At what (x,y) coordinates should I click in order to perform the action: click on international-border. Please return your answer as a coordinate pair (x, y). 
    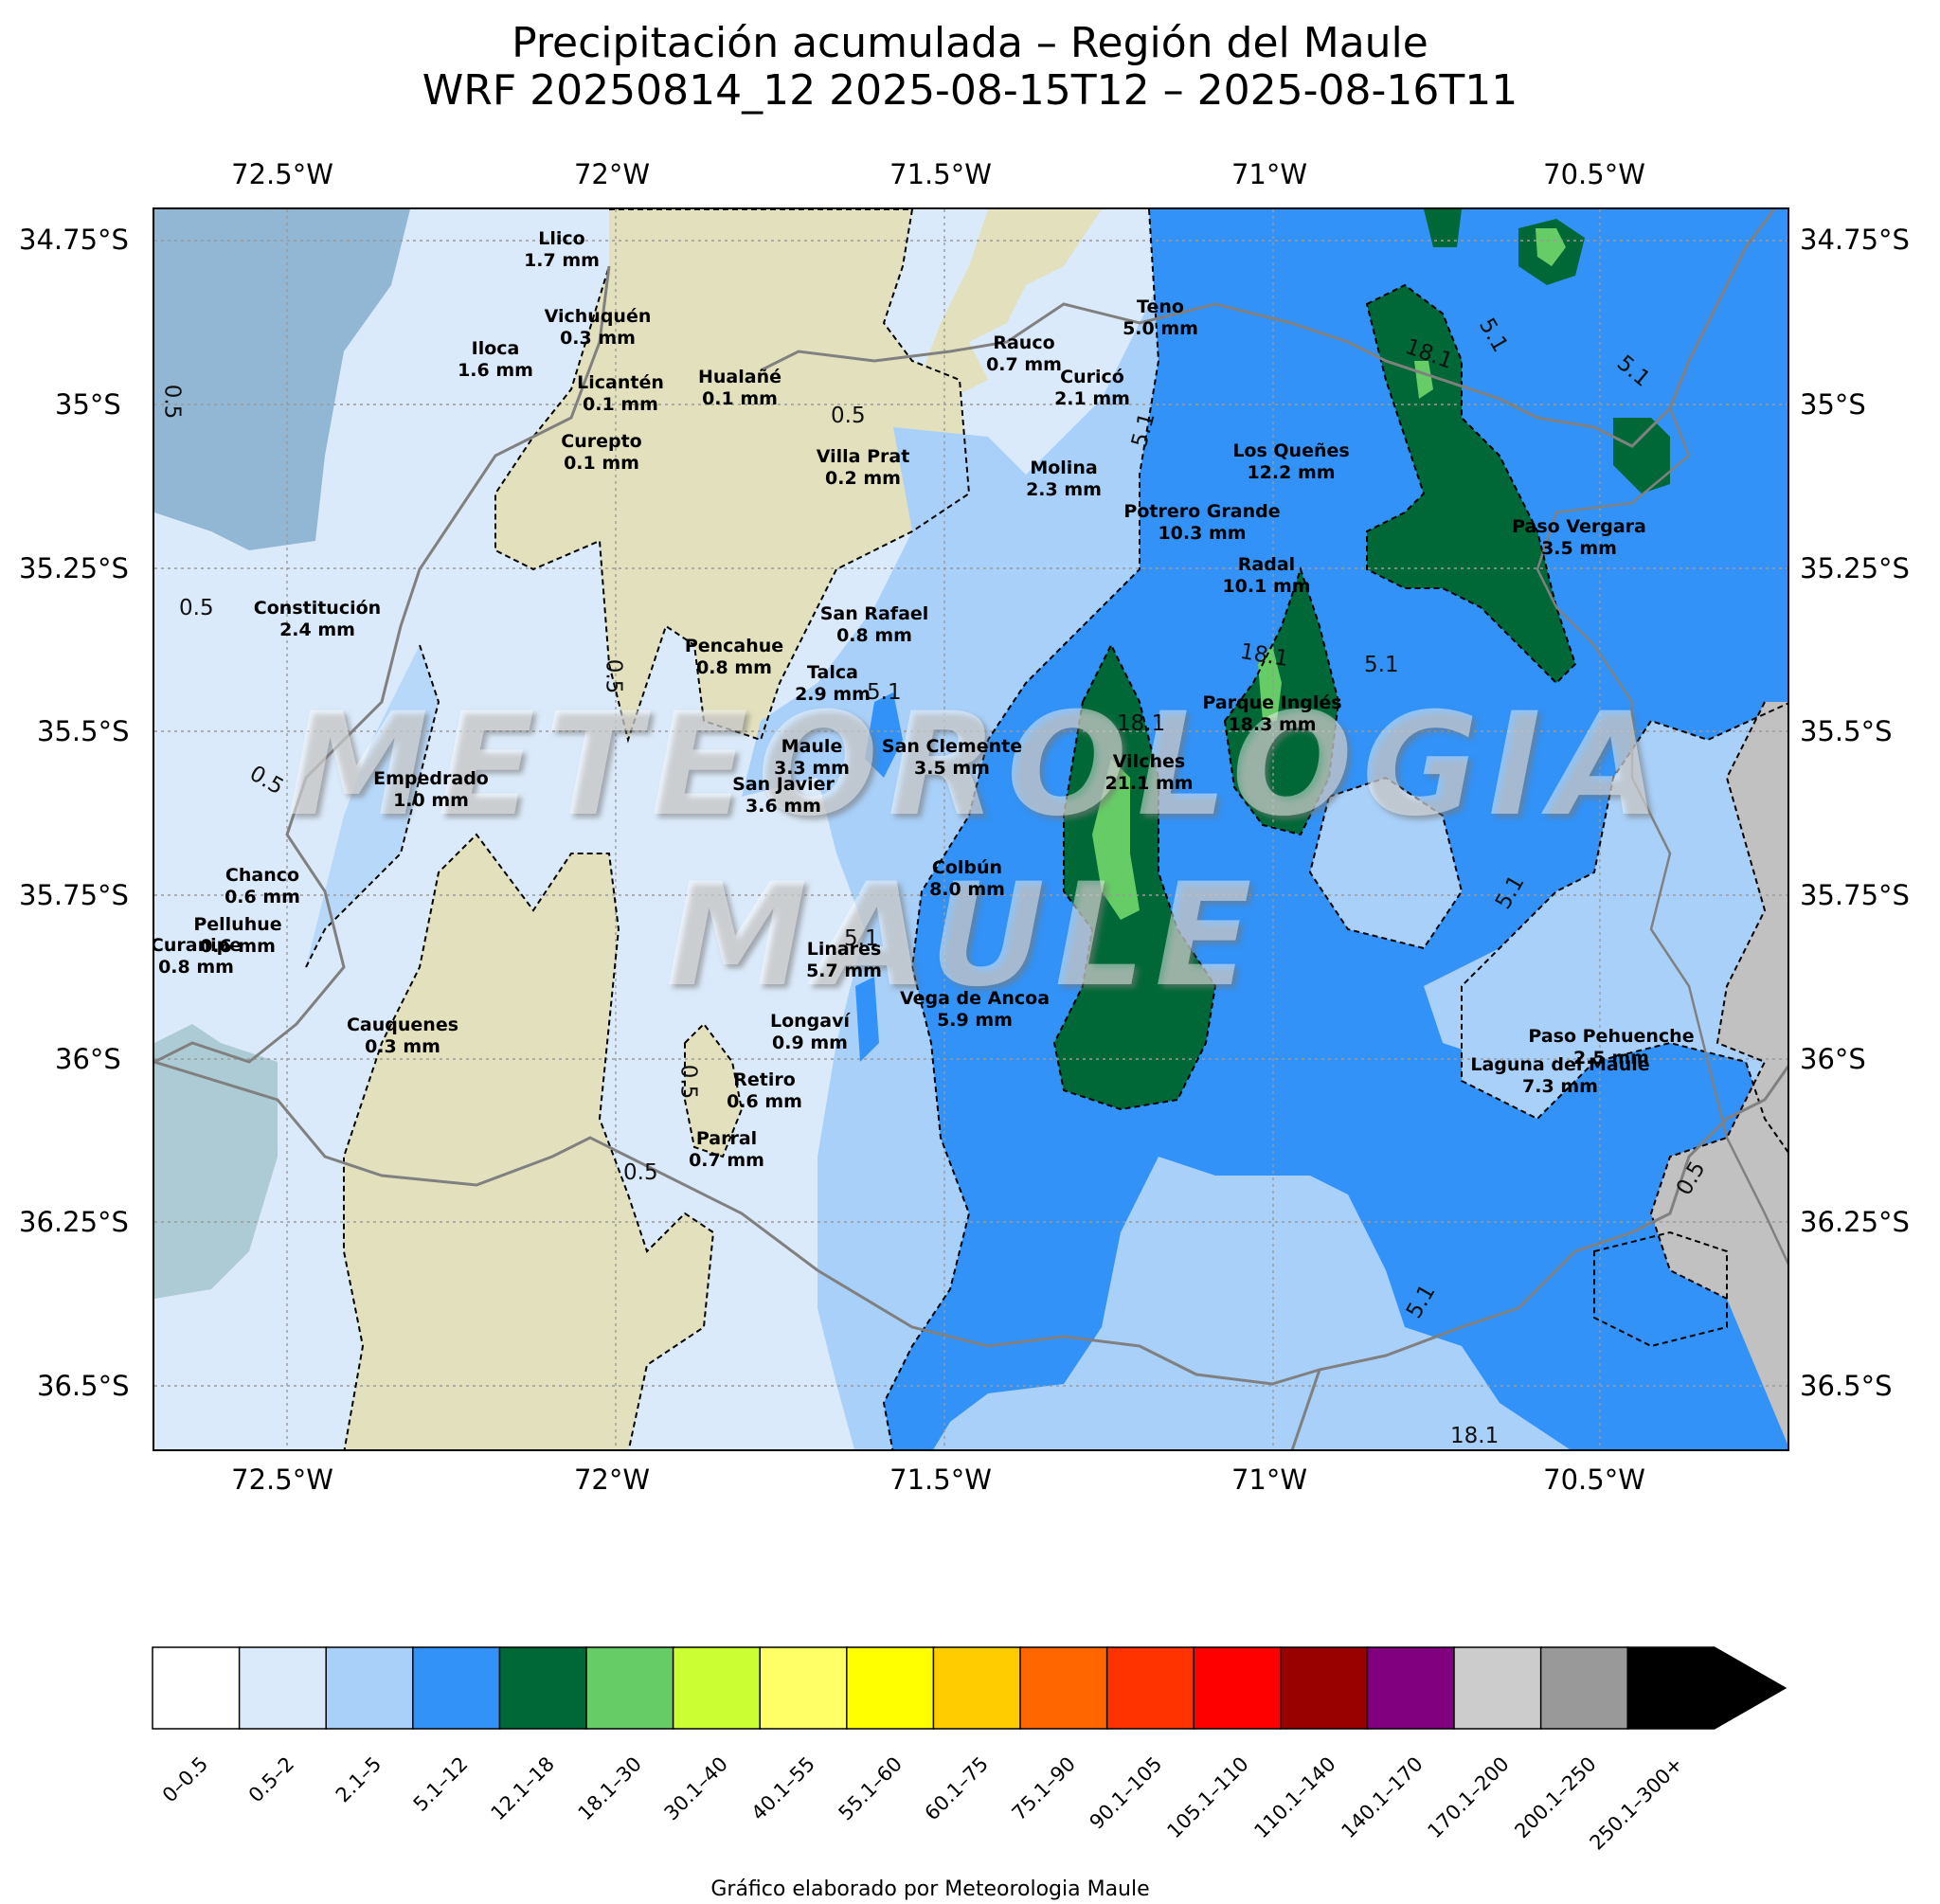
    Looking at the image, I should click on (1662, 836).